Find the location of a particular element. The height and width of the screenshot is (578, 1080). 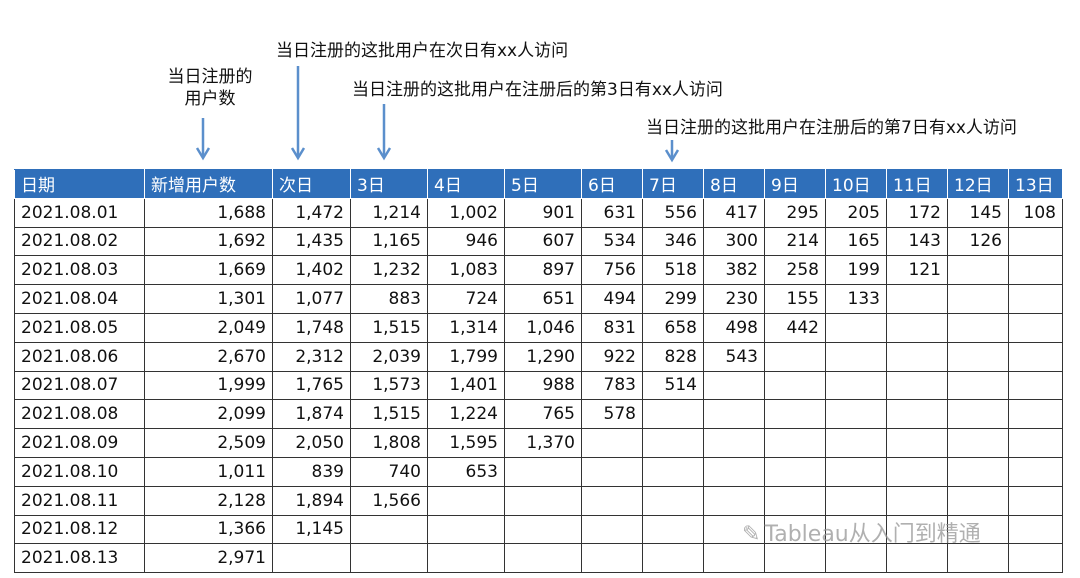

arrow-day-3-icon is located at coordinates (384, 132).